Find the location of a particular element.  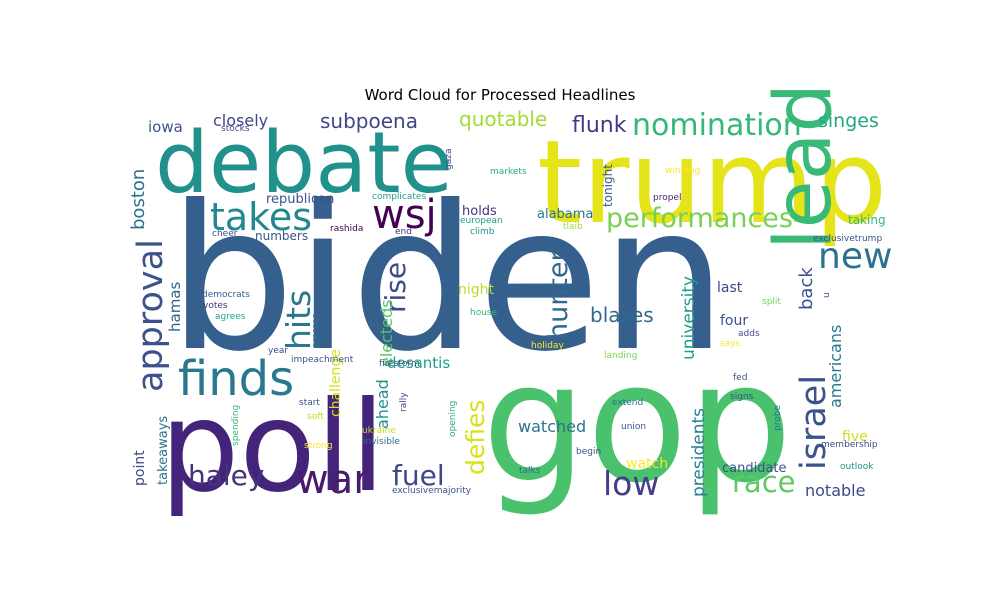

word-markets: markets is located at coordinates (508, 172).